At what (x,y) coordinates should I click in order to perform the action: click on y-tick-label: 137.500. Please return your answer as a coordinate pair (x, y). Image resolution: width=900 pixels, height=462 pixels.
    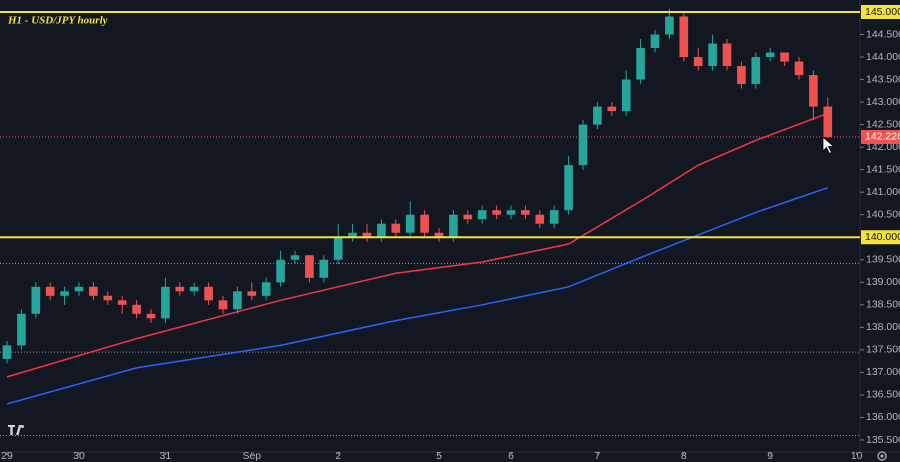
    Looking at the image, I should click on (883, 350).